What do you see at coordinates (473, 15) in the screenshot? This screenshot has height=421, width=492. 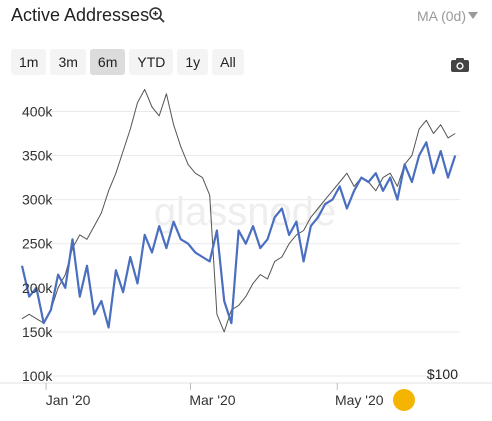 I see `chevron-down-icon` at bounding box center [473, 15].